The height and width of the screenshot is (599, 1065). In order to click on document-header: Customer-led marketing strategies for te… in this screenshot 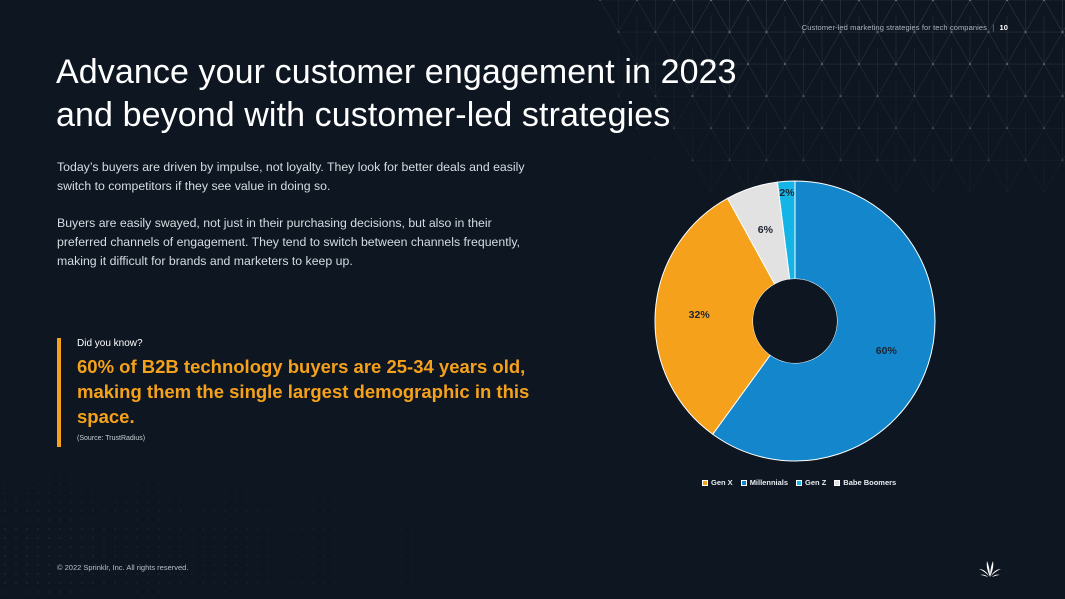, I will do `click(905, 27)`.